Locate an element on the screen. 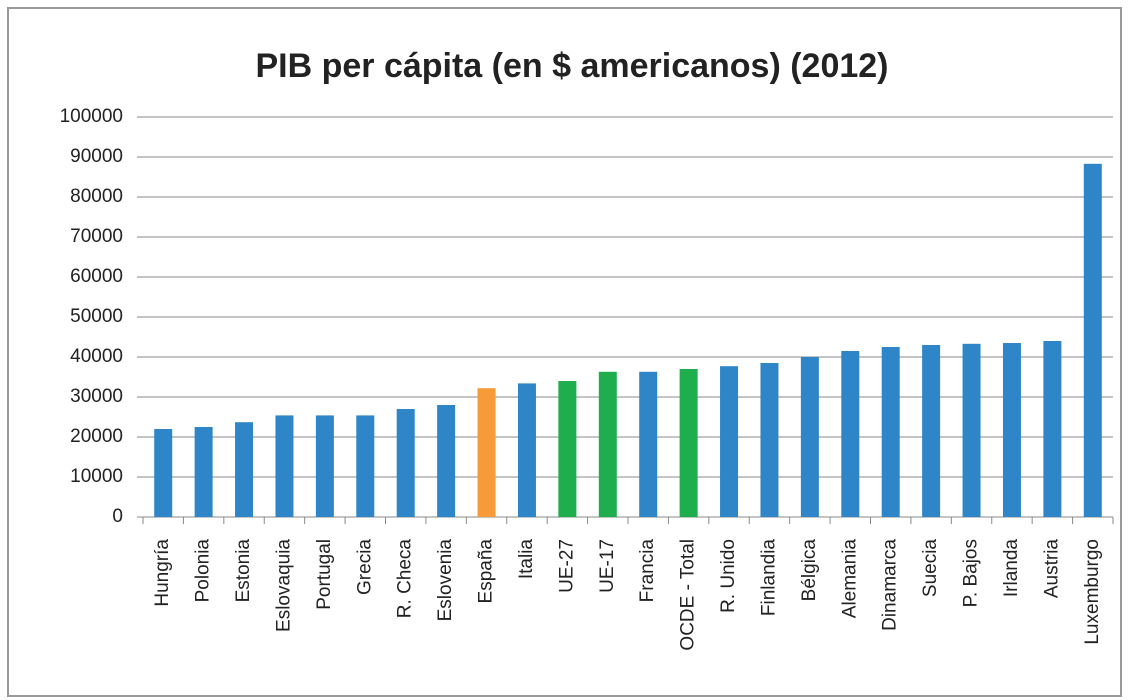 The width and height of the screenshot is (1129, 700). x-tick-label: Francia is located at coordinates (647, 571).